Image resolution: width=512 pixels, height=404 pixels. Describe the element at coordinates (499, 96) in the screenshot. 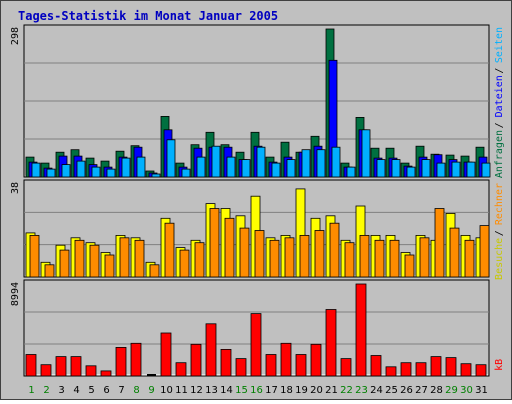

I see `legend-dateien: Dateien` at that location.